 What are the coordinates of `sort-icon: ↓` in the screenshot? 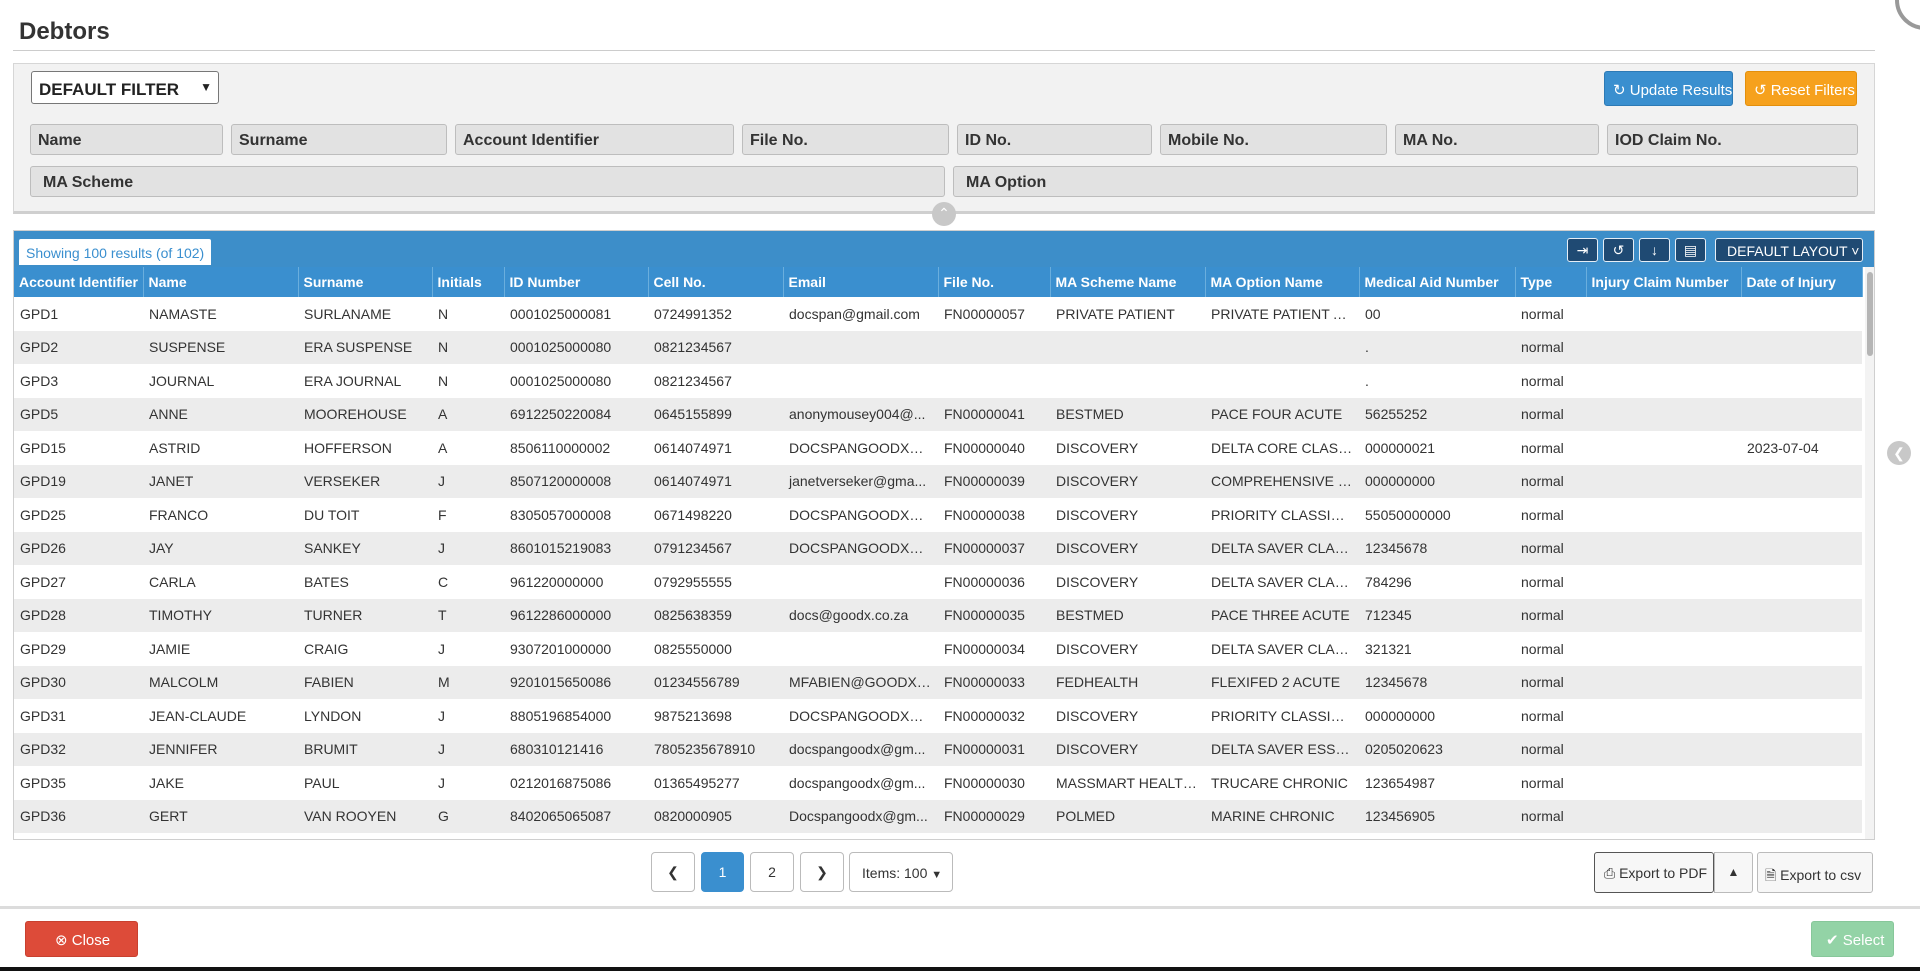 It's located at (1654, 250).